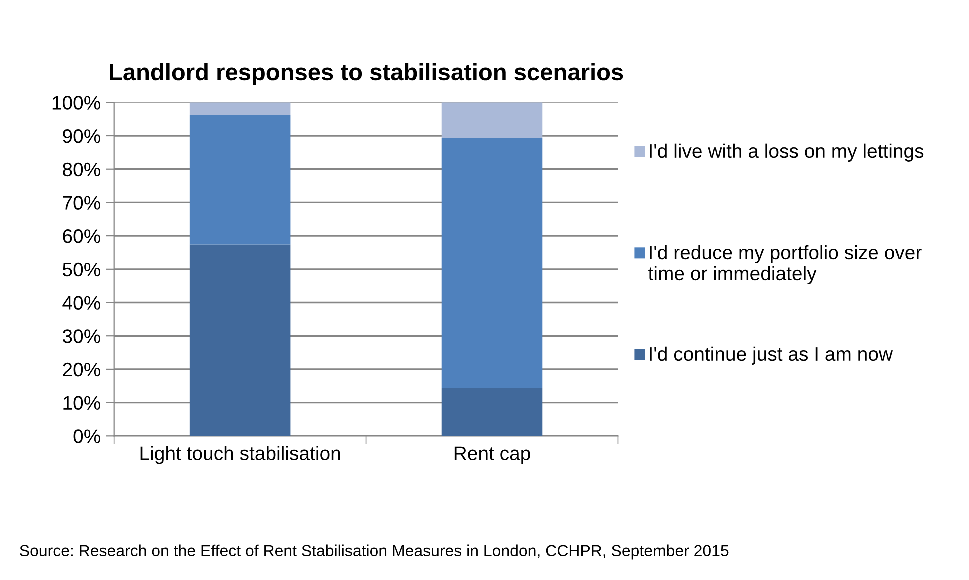 The height and width of the screenshot is (580, 969). I want to click on y-tick-label: 90%, so click(81, 136).